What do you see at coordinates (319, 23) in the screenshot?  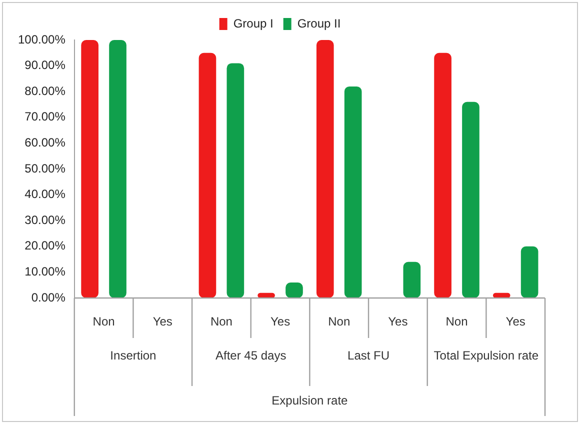 I see `legend-label: Group II` at bounding box center [319, 23].